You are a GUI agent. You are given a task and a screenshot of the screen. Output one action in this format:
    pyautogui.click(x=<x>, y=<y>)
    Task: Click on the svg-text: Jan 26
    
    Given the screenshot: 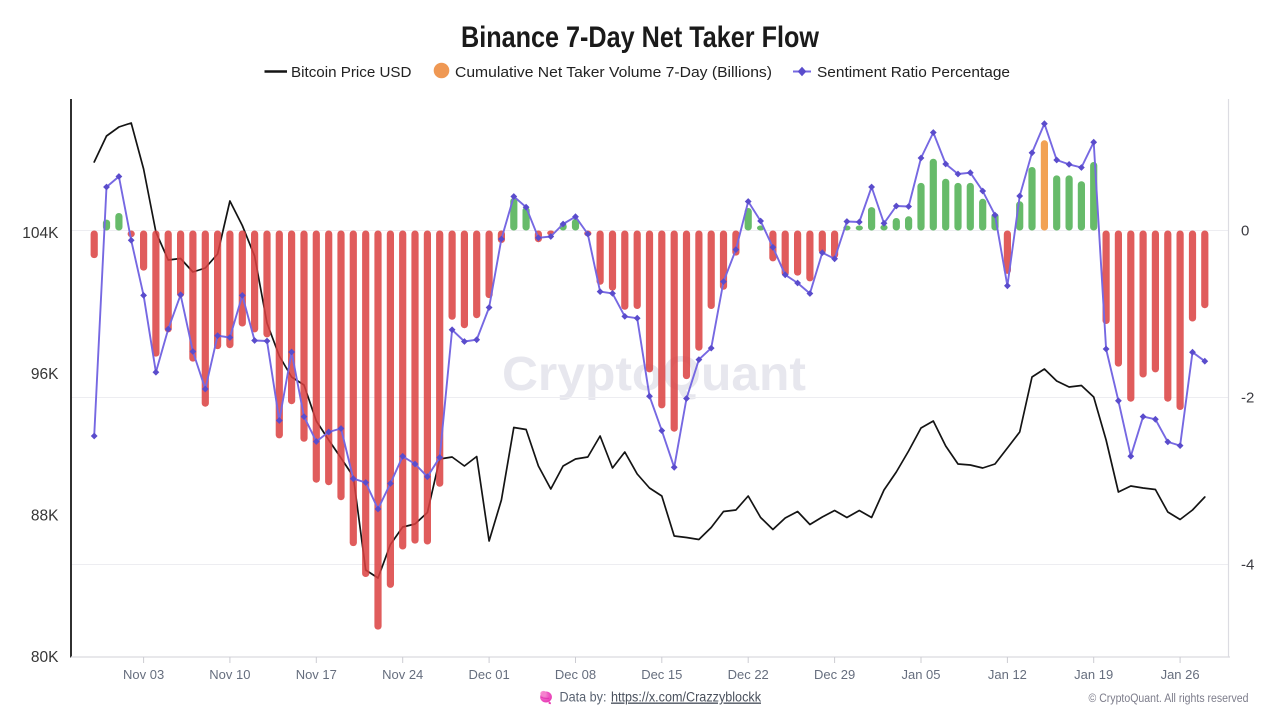 What is the action you would take?
    pyautogui.click(x=1180, y=674)
    